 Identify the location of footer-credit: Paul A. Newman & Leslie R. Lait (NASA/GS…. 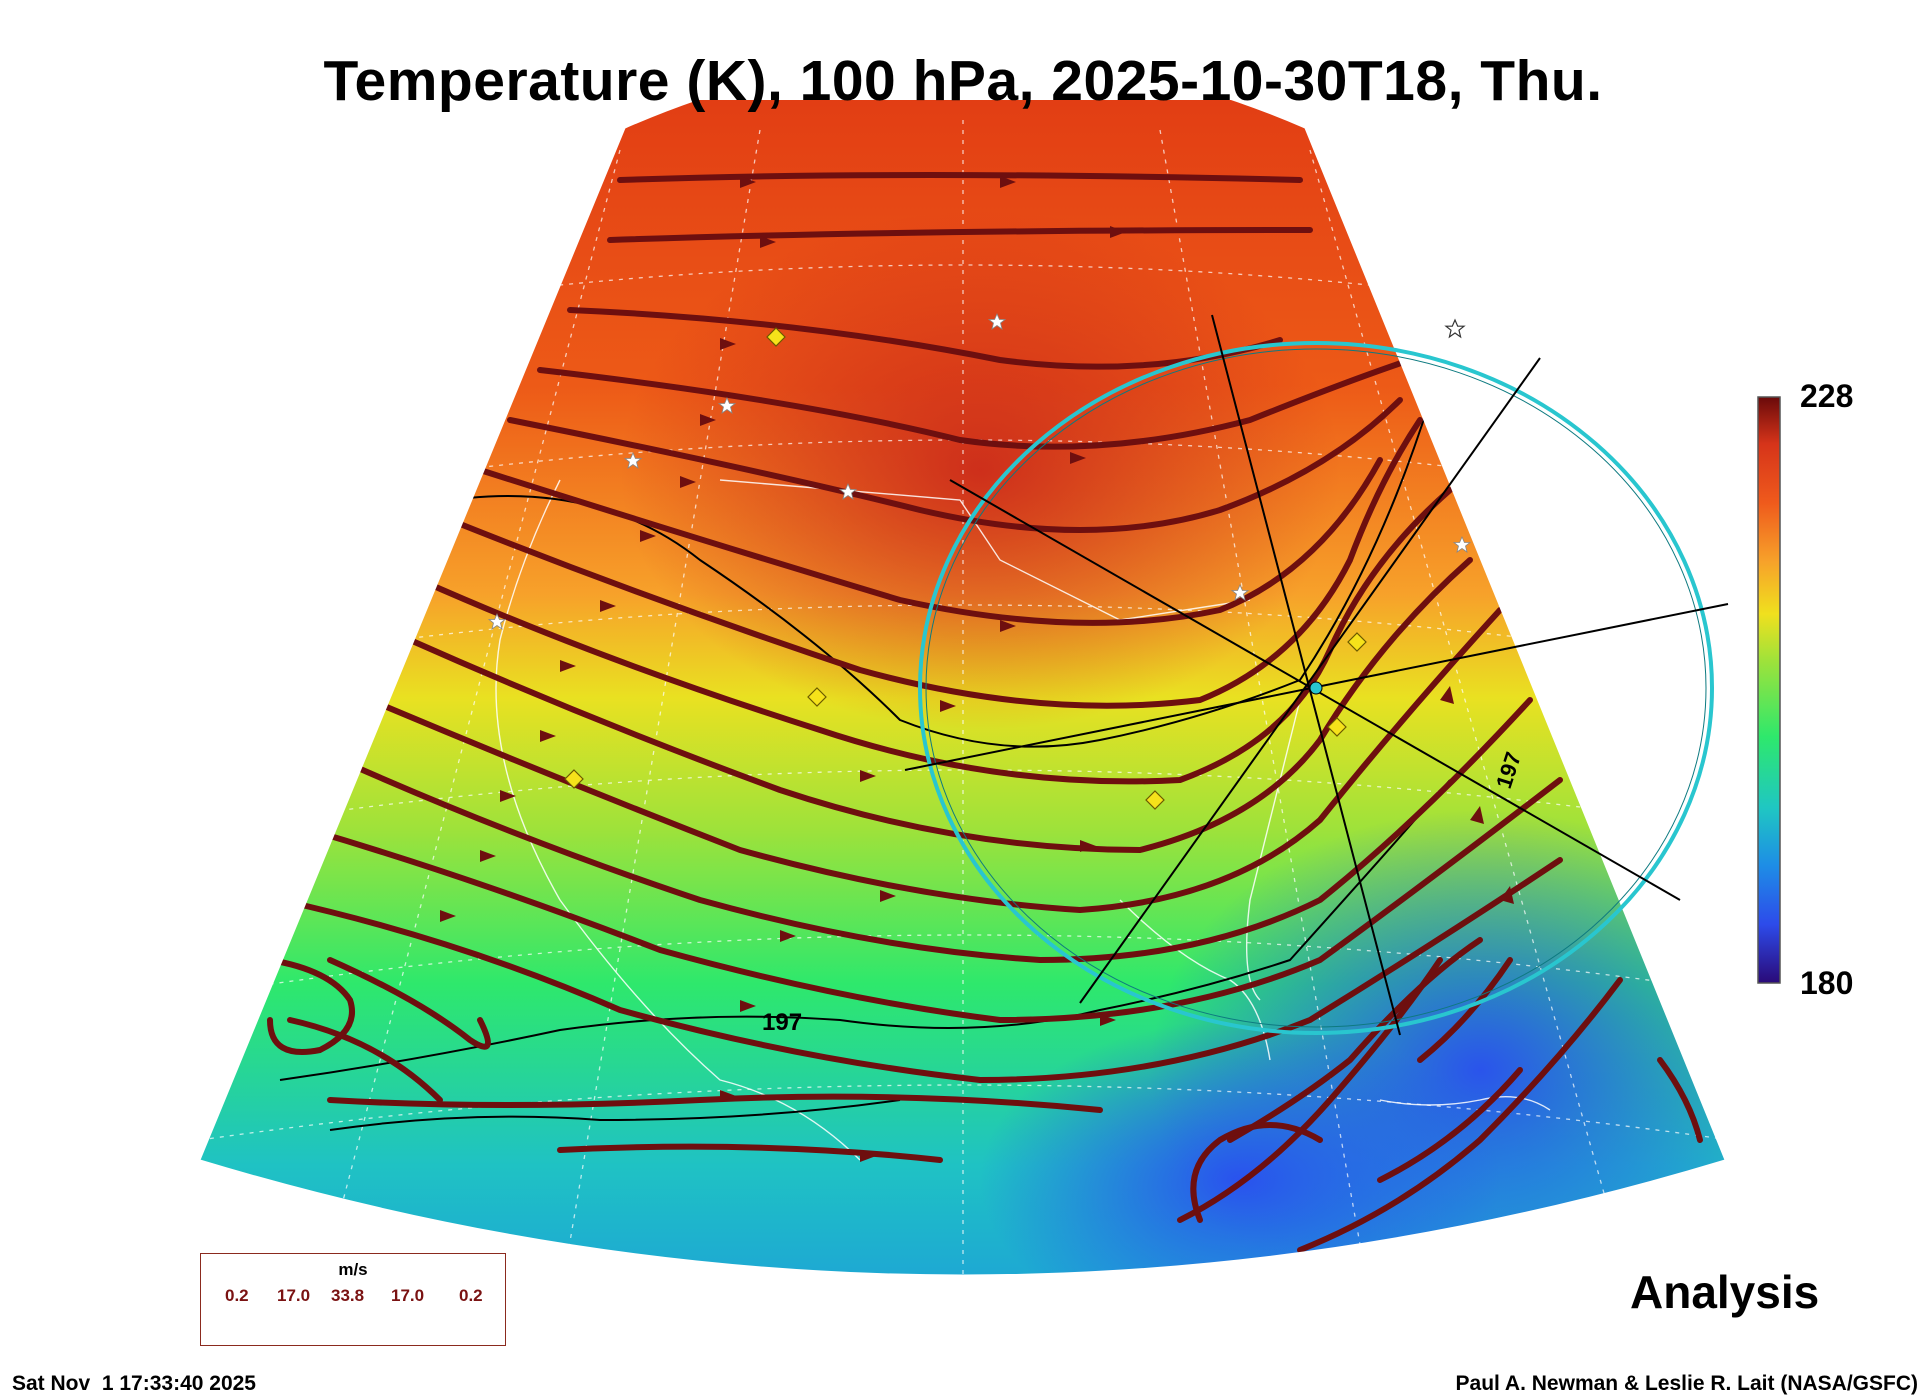
(1686, 1383).